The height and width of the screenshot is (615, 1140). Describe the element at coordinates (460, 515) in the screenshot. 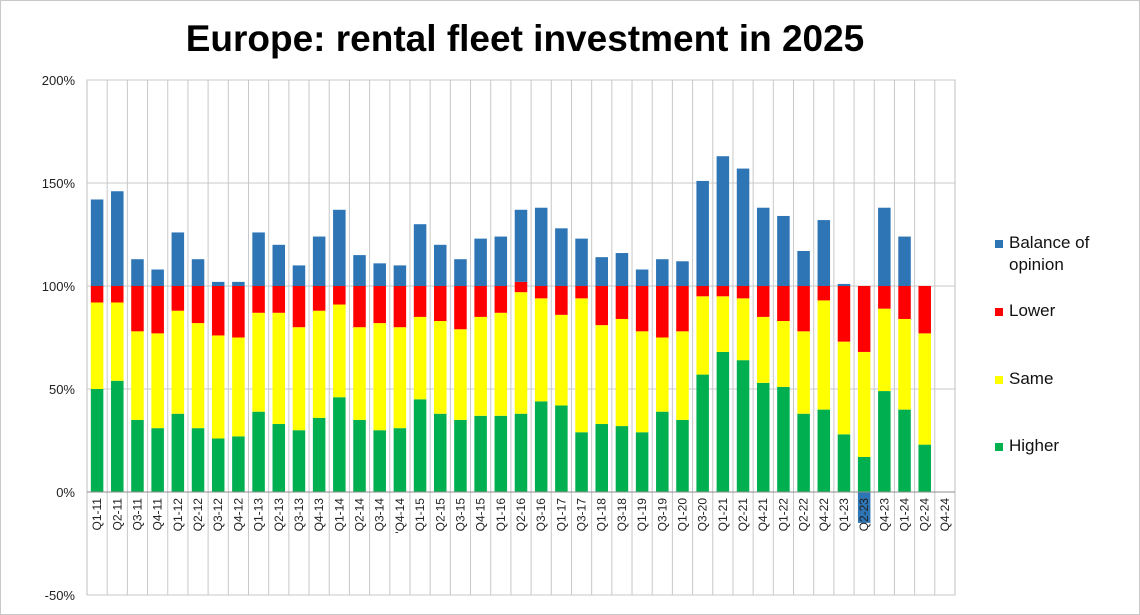

I see `x-tick-label: Q3-15` at that location.